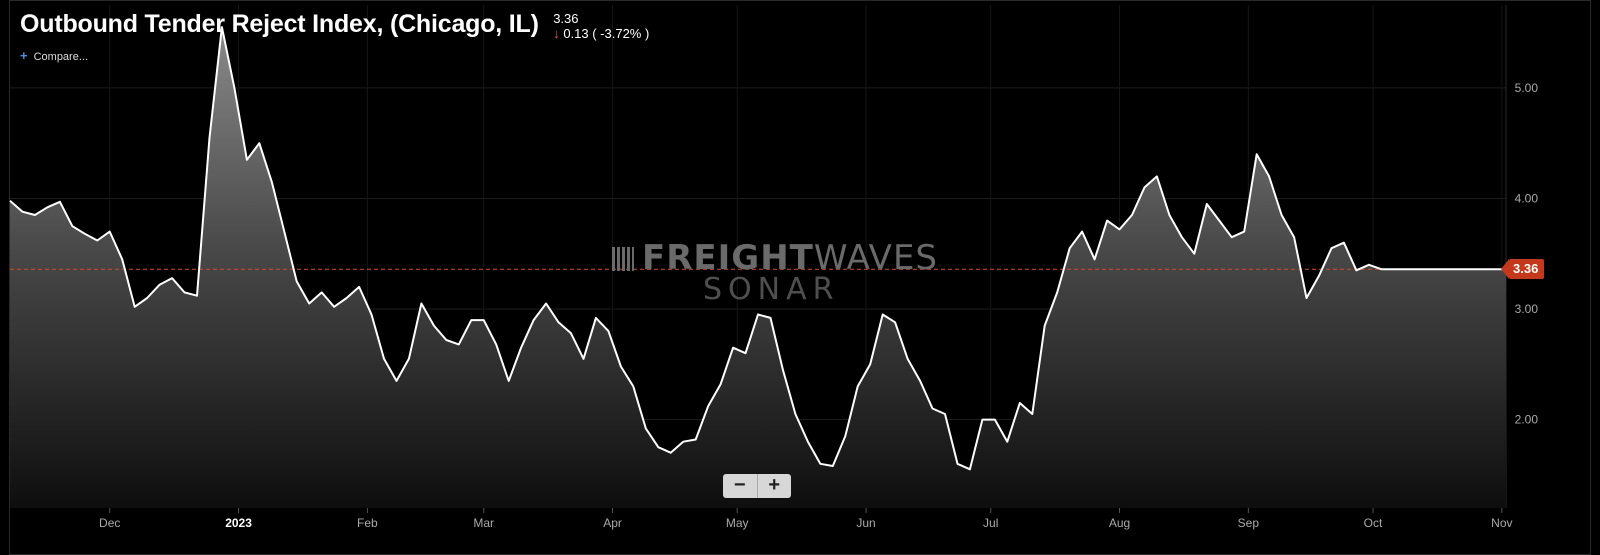 The height and width of the screenshot is (555, 1600). What do you see at coordinates (612, 523) in the screenshot?
I see `x-tick-label: Apr` at bounding box center [612, 523].